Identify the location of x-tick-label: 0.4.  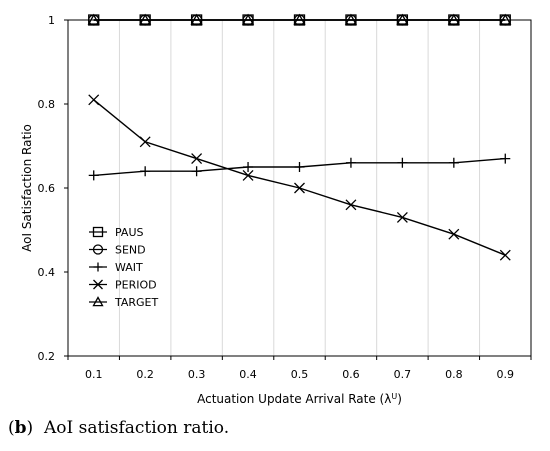
(248, 374).